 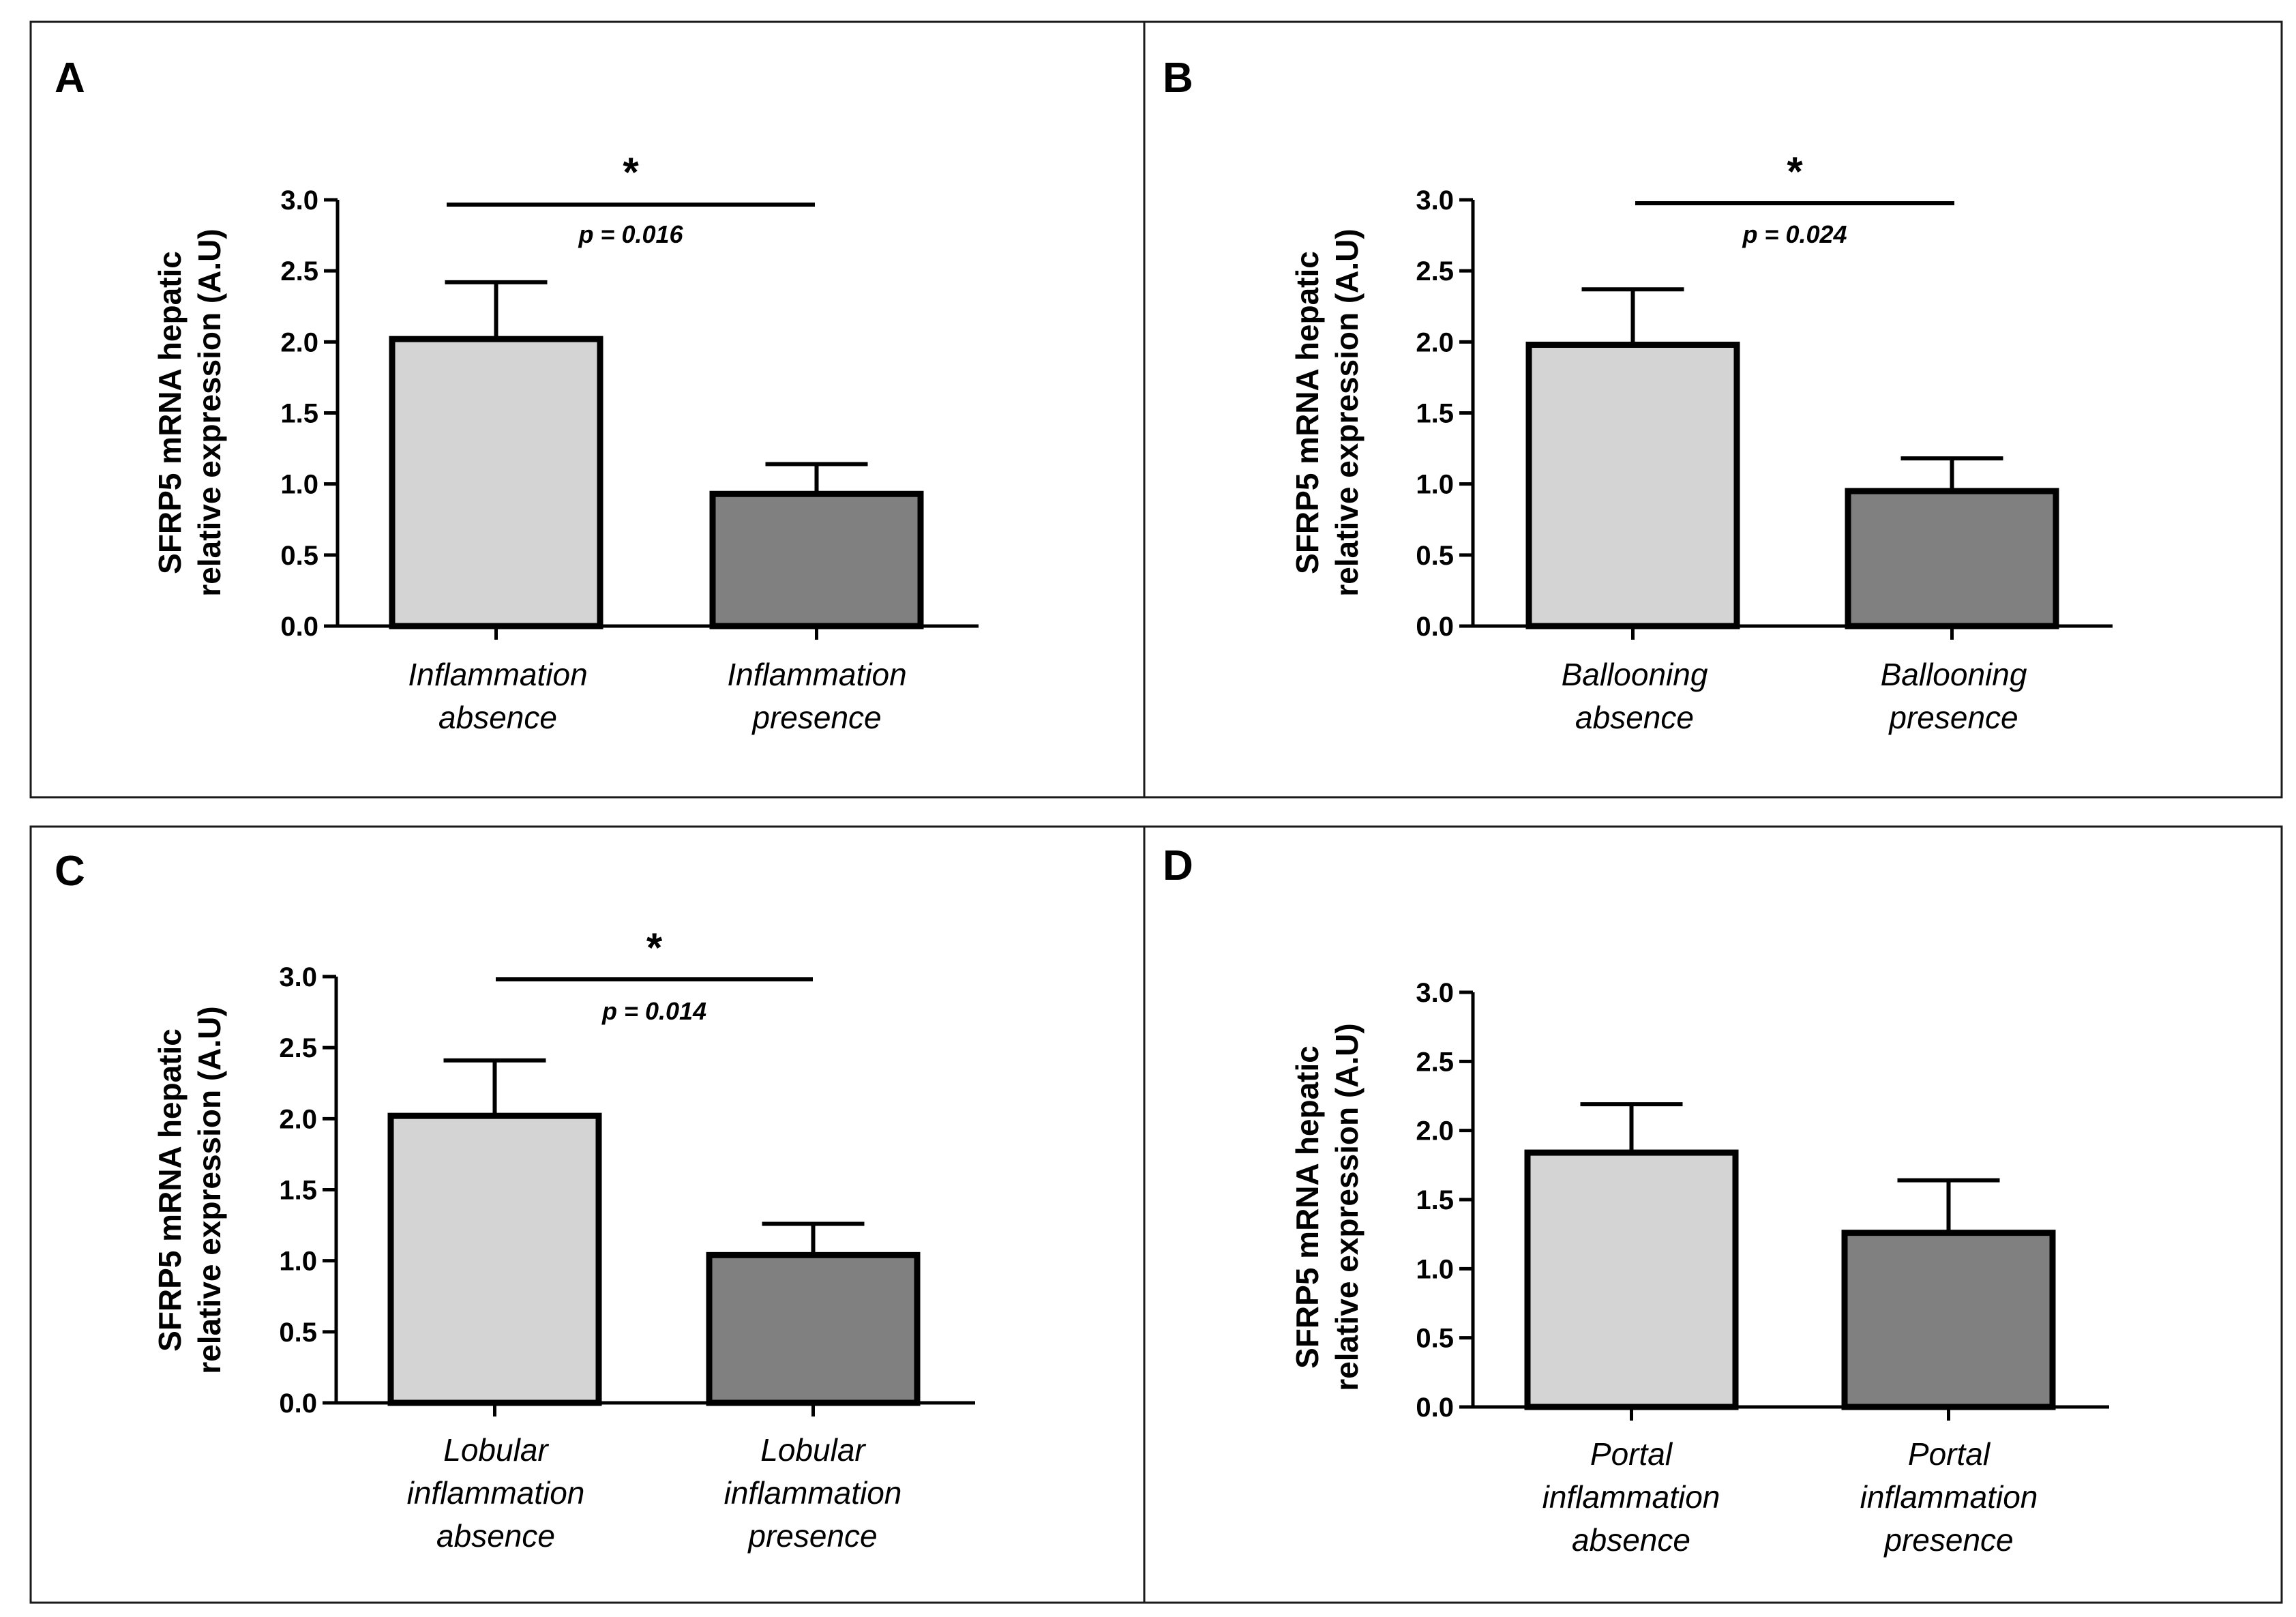 I want to click on category-label: Inflammation absence, so click(x=497, y=696).